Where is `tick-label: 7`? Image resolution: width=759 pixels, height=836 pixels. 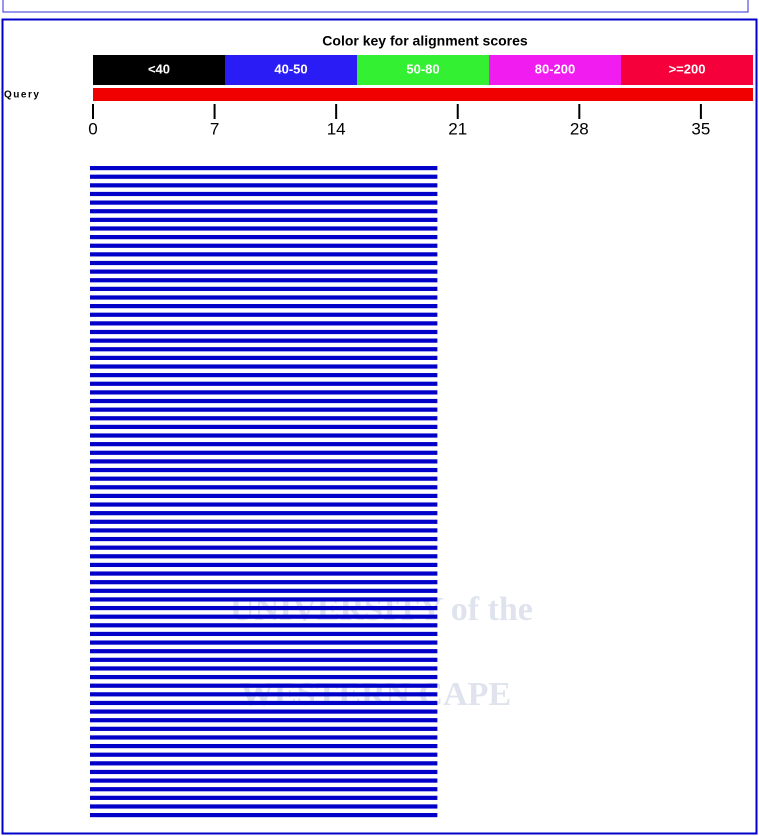
tick-label: 7 is located at coordinates (214, 128).